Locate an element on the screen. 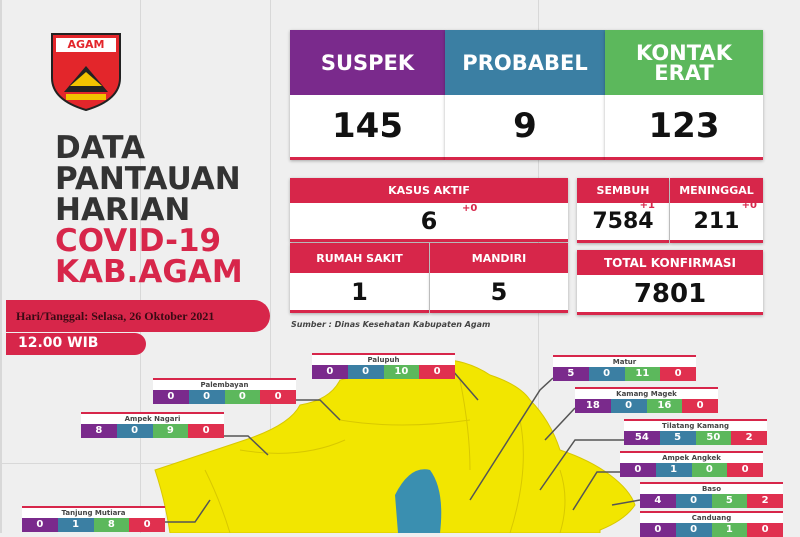 The width and height of the screenshot is (800, 537). rumah-sakit-label: RUMAH SAKIT is located at coordinates (359, 258).